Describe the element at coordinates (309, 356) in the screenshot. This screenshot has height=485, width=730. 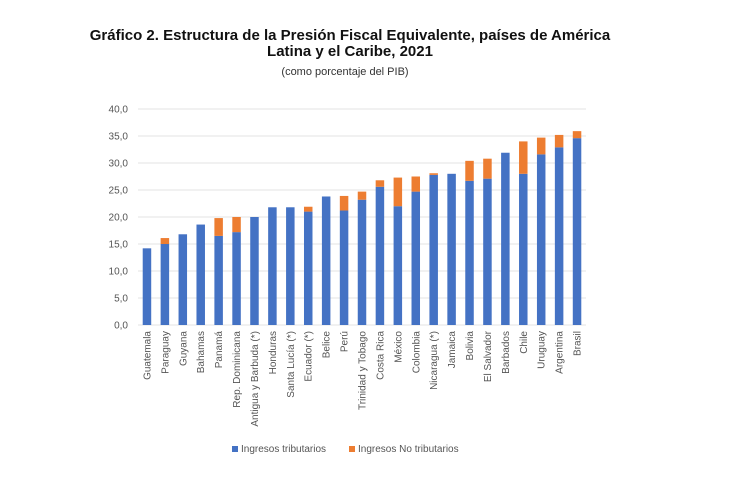
I see `x-category-label: Ecuador (*)` at that location.